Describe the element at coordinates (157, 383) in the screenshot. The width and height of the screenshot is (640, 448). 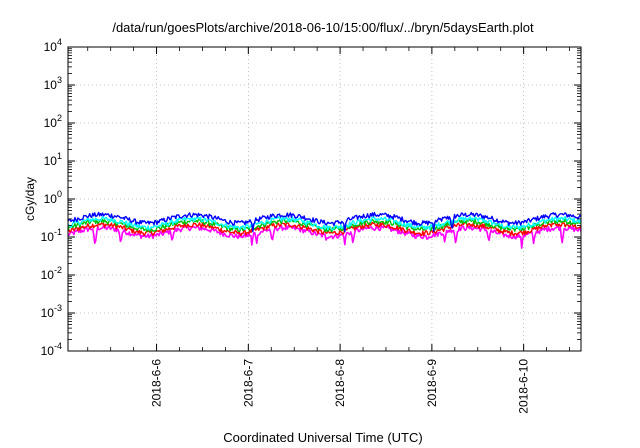
I see `x-tick-label: 2018-6-6` at that location.